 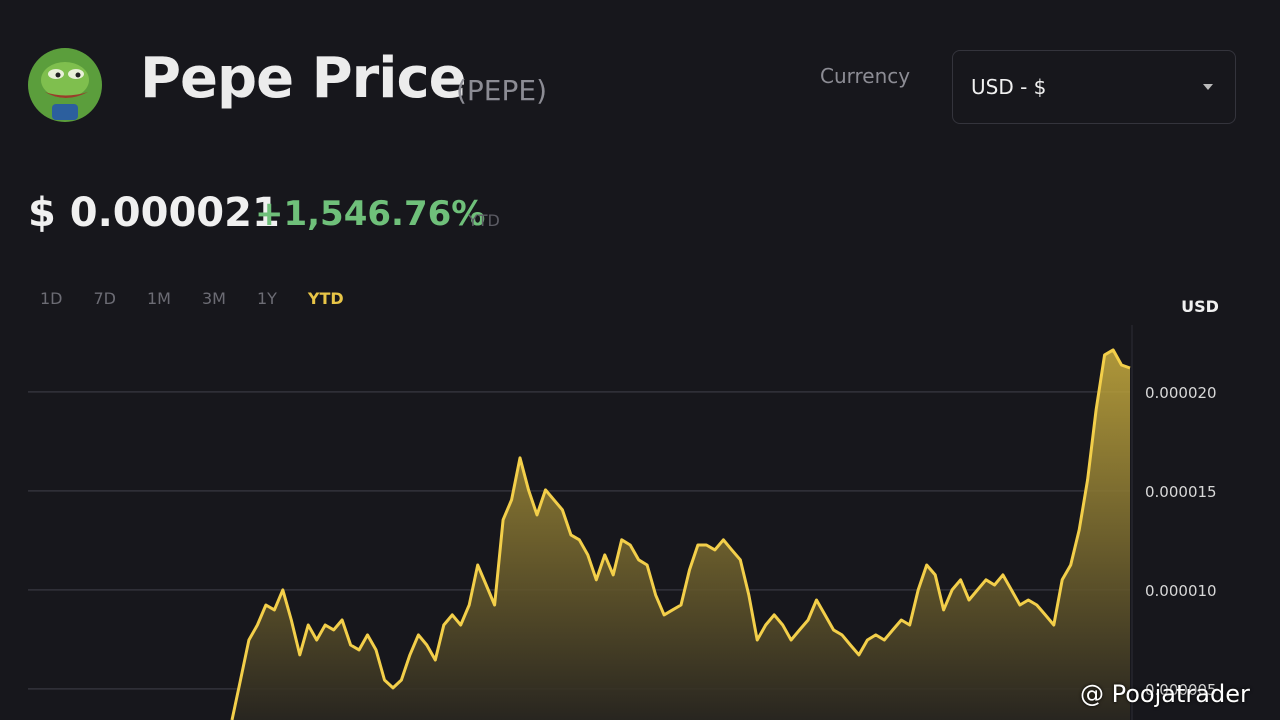 I want to click on range-button: YTD, so click(x=325, y=298).